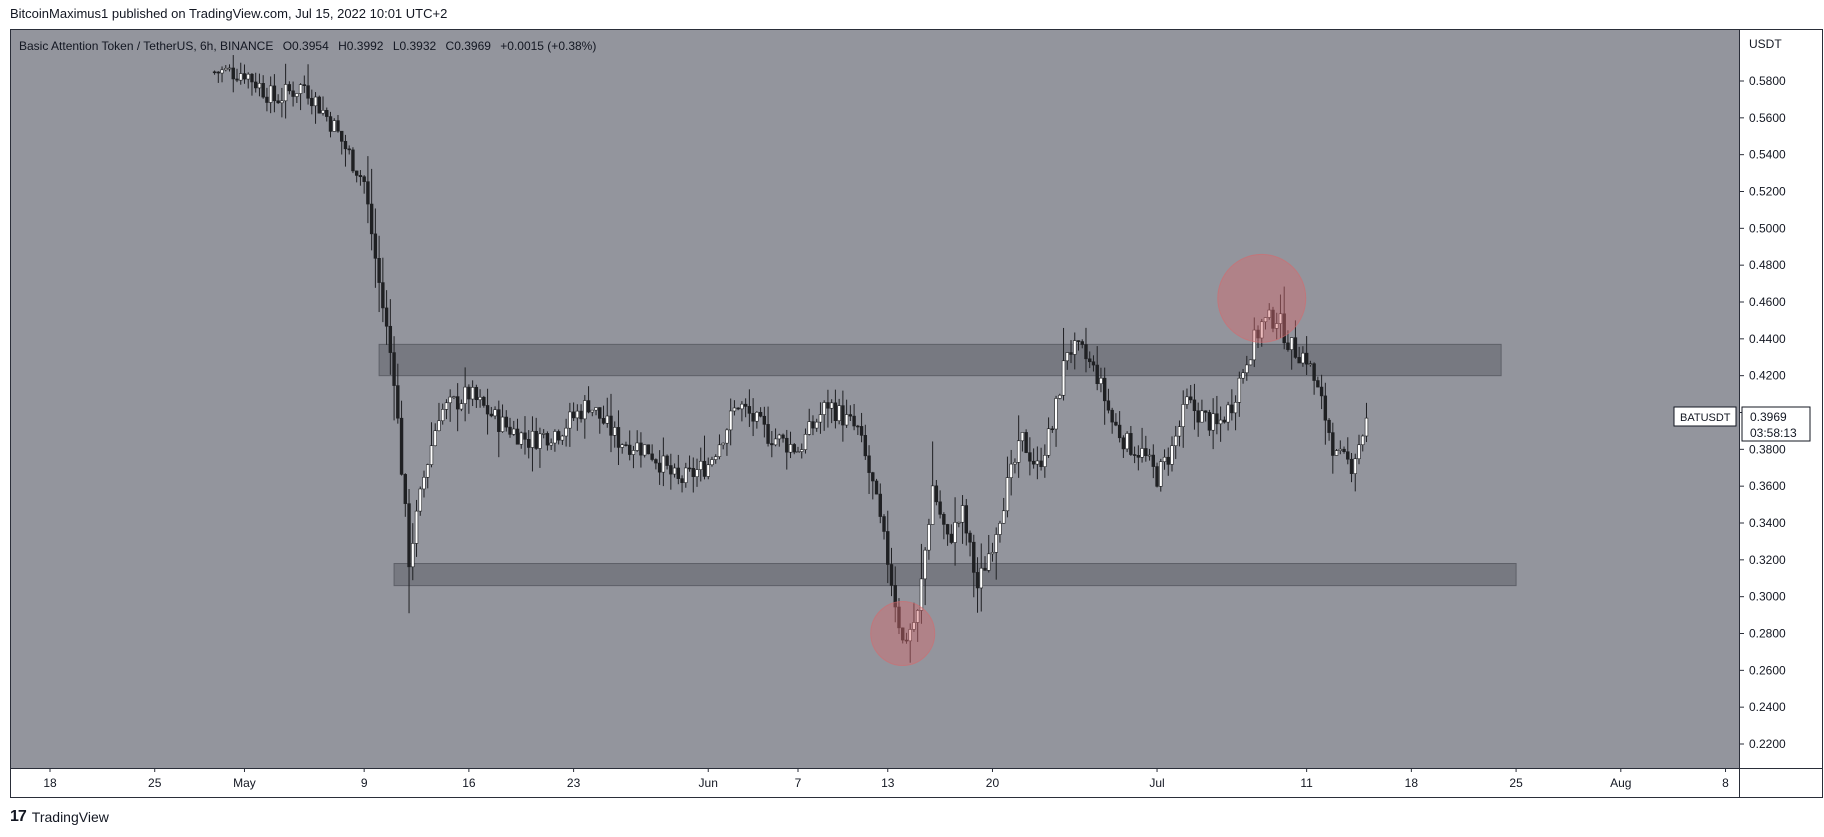 This screenshot has height=837, width=1824. I want to click on legend-c-value: 0.3969, so click(472, 46).